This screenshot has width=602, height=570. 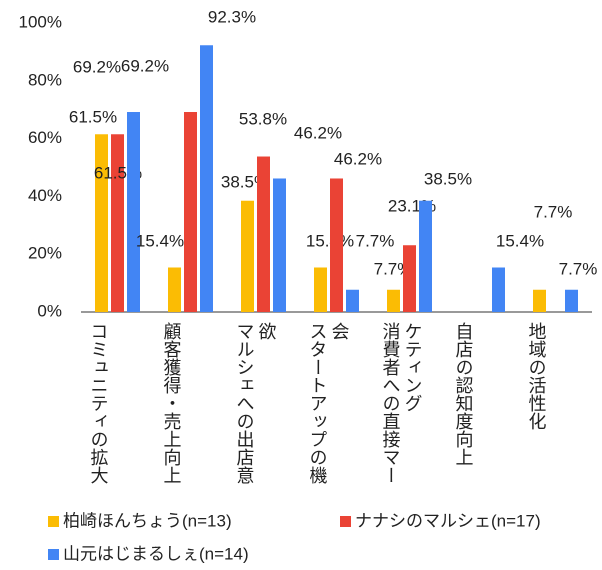 I want to click on y-tick-label: 0%, so click(x=49, y=310).